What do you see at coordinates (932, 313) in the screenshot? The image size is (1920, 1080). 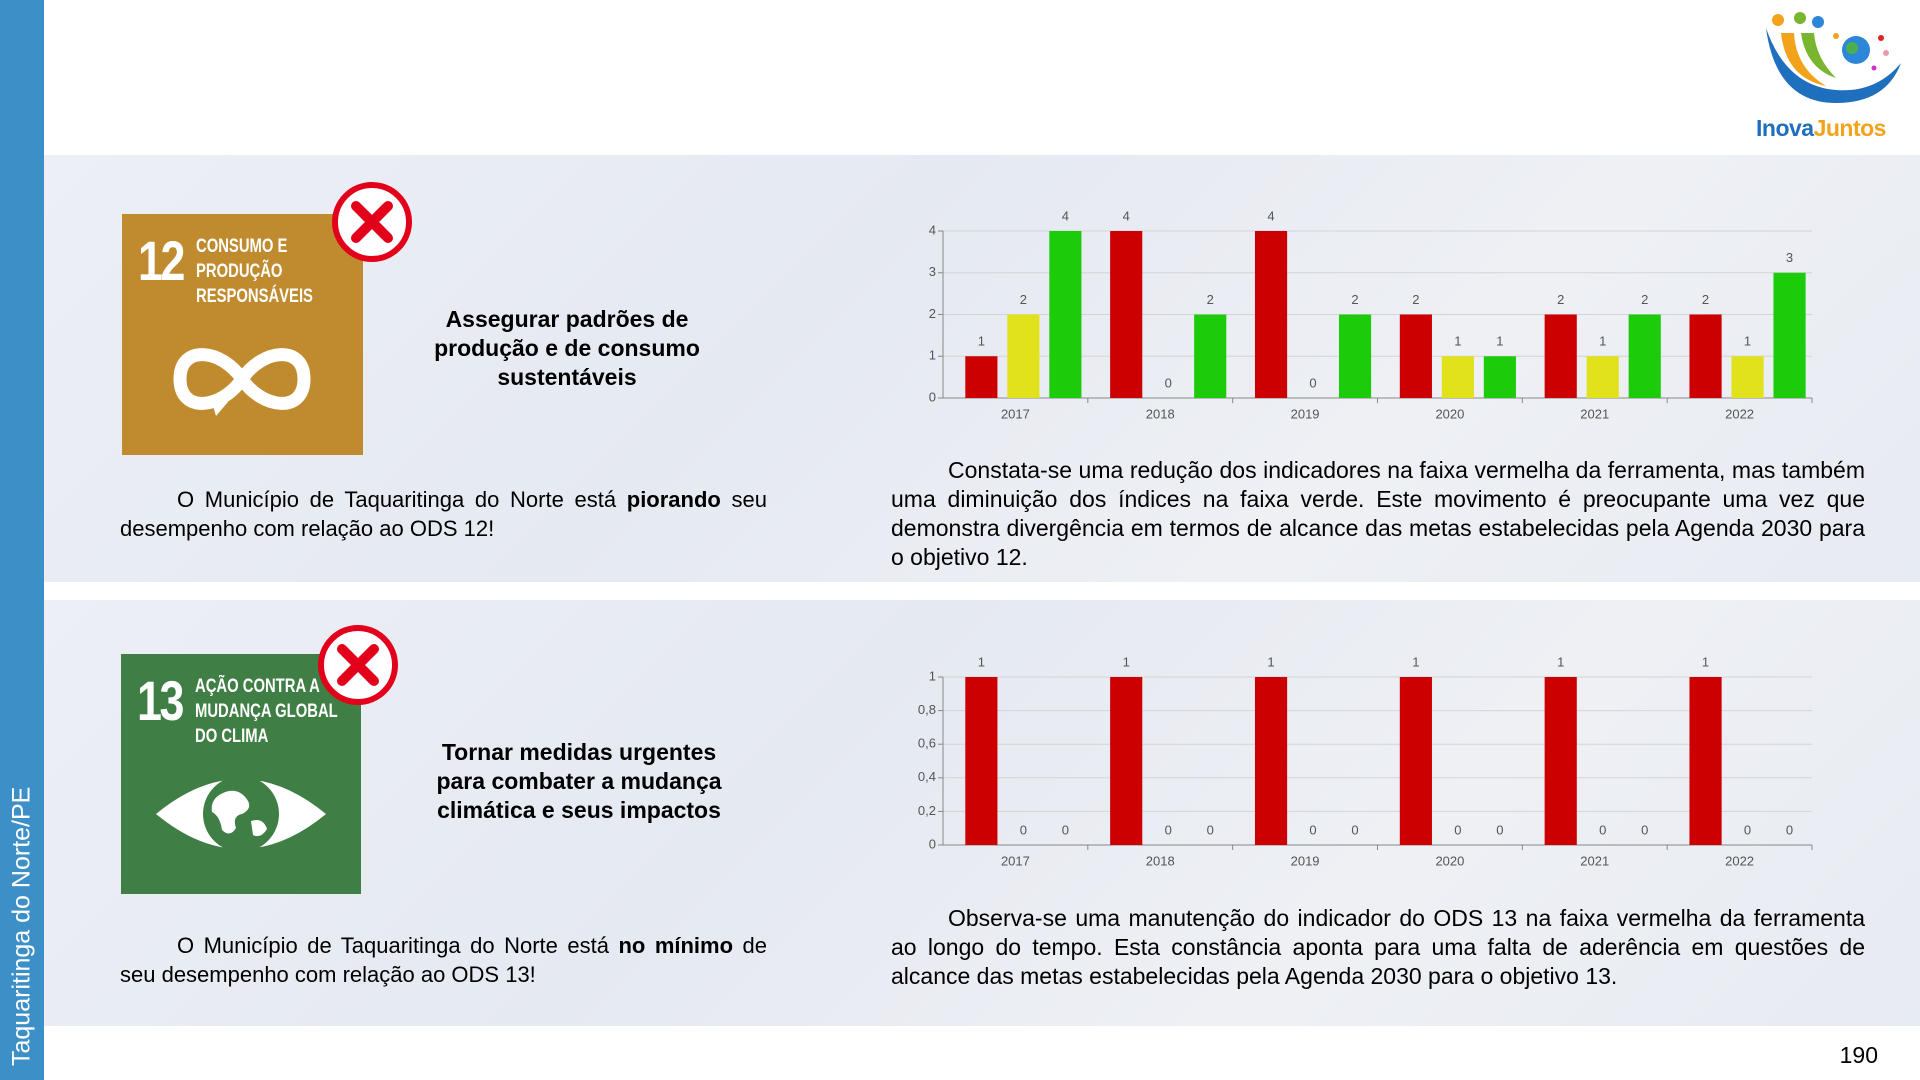 I see `y-tick-label: 2` at bounding box center [932, 313].